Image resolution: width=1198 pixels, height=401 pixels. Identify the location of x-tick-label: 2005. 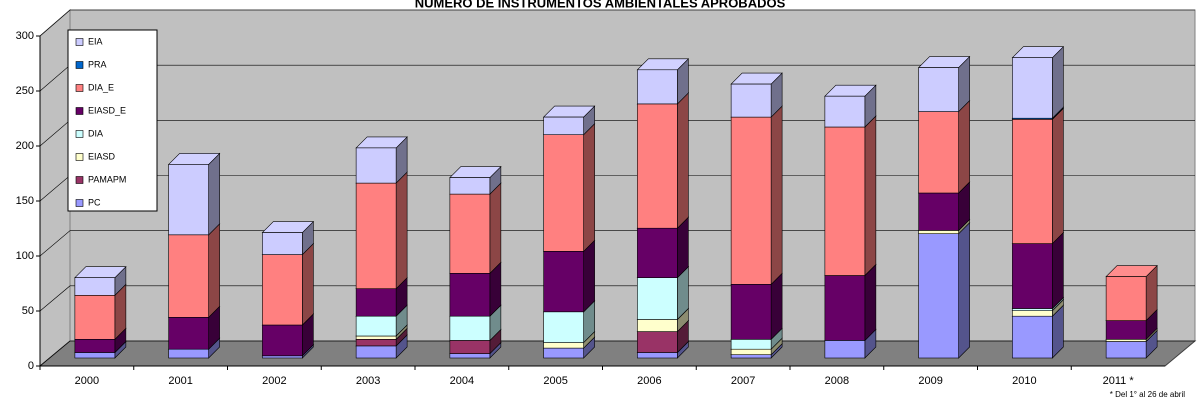
(555, 381).